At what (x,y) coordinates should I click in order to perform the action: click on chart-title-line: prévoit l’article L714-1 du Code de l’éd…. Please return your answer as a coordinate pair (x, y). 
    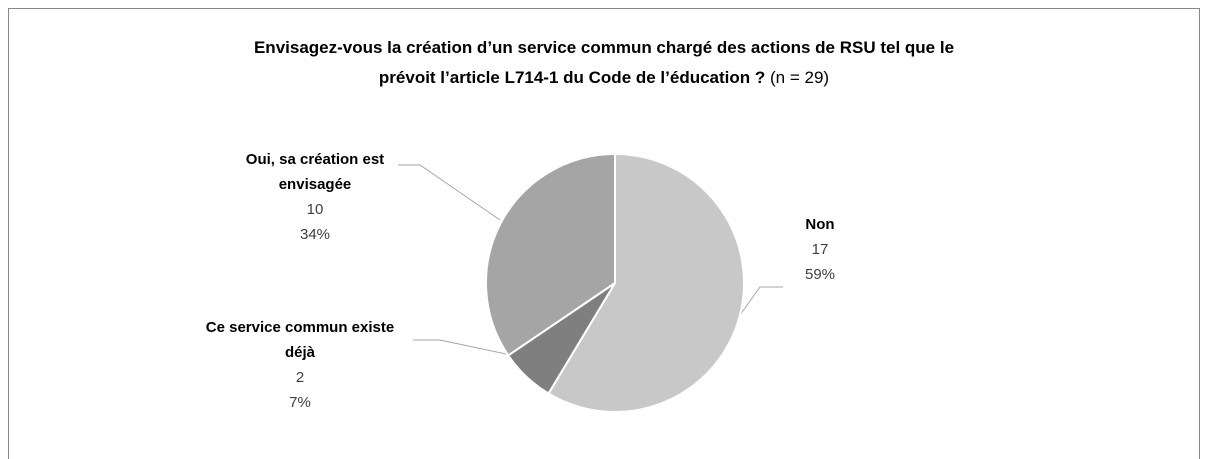
    Looking at the image, I should click on (572, 77).